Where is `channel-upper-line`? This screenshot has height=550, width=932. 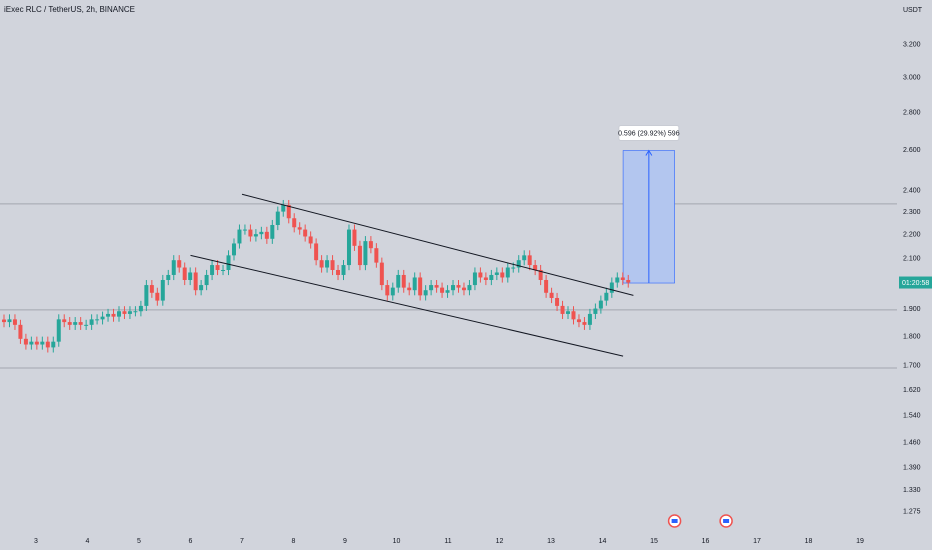
channel-upper-line is located at coordinates (437, 244).